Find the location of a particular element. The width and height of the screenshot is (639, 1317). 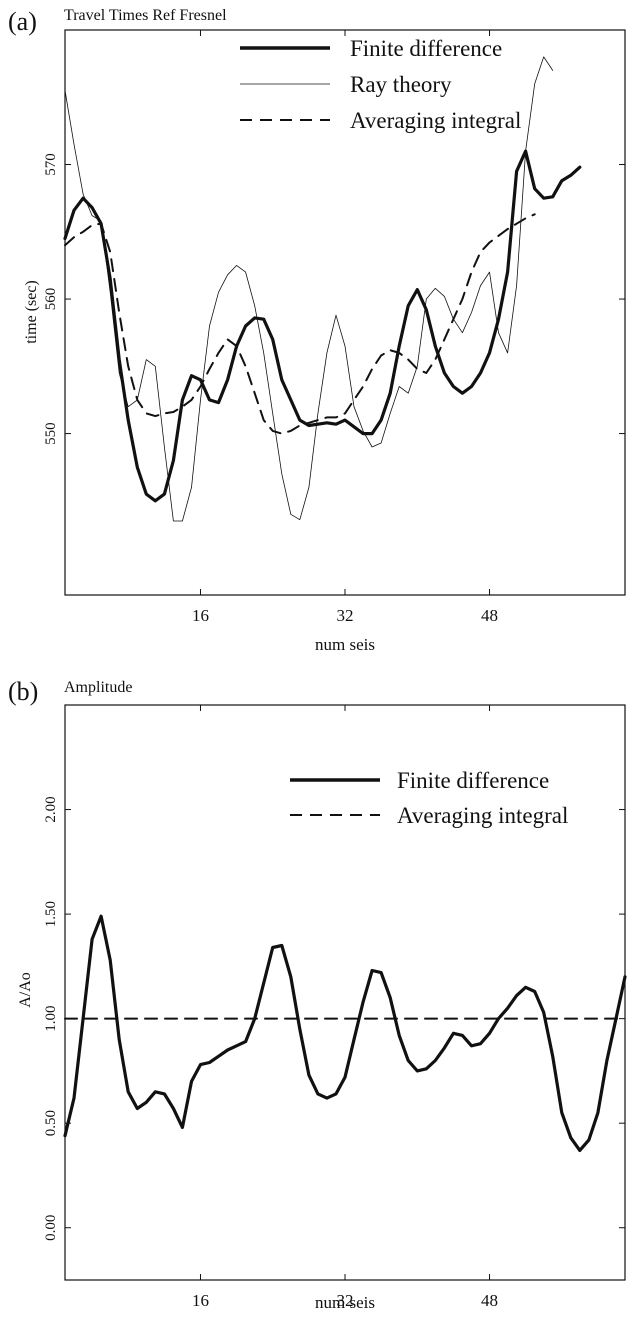

panel-b-y-axis-label: A/Ao is located at coordinates (25, 990).